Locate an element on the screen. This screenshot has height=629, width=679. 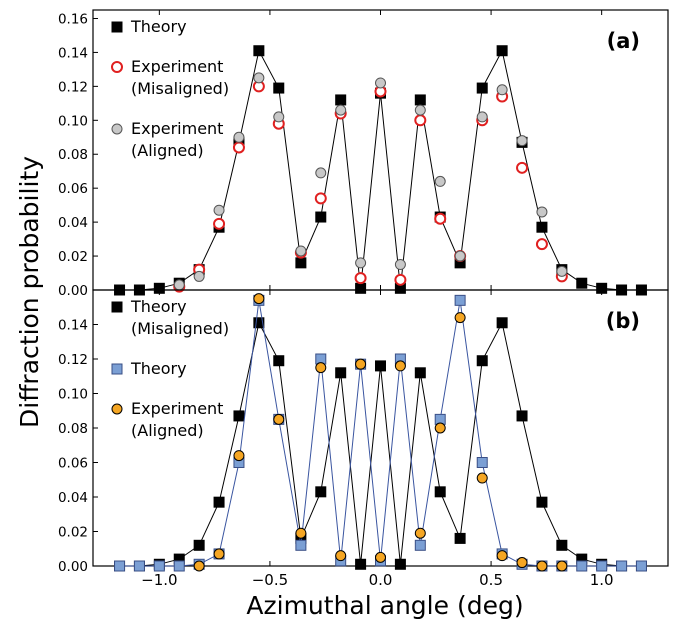
panel-label: (b) is located at coordinates (623, 321).